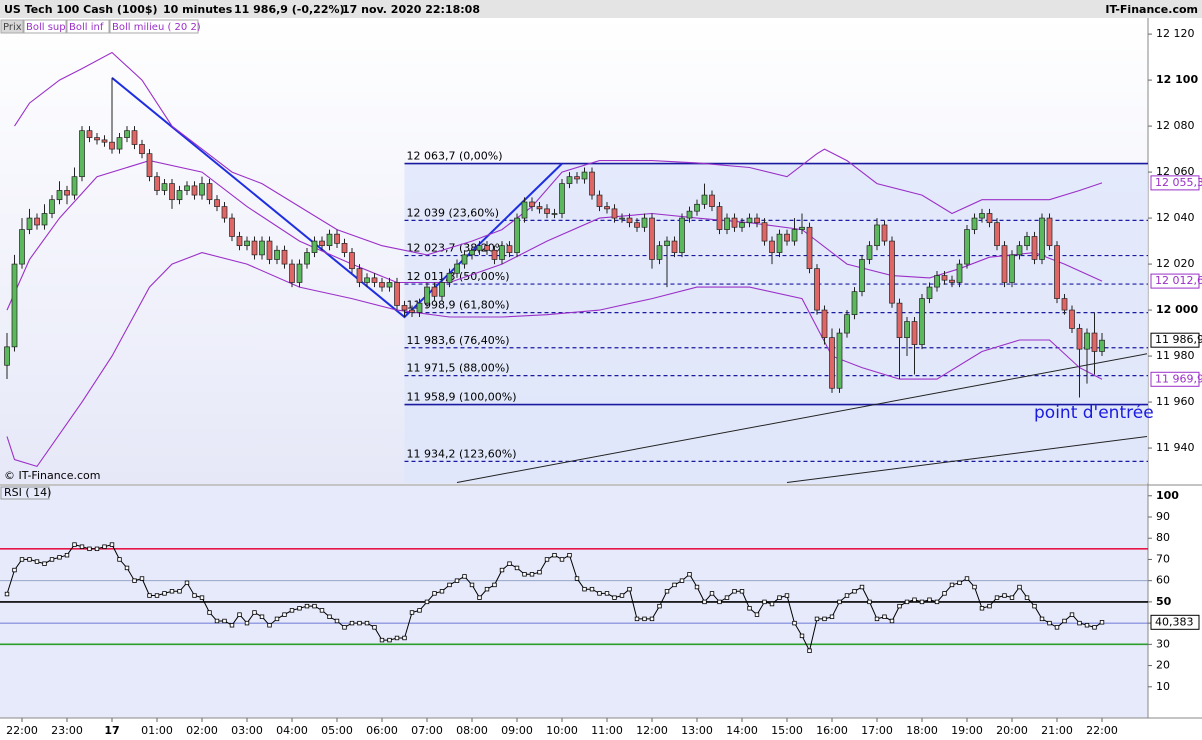  What do you see at coordinates (86, 27) in the screenshot?
I see `legend-label: Boll inf` at bounding box center [86, 27].